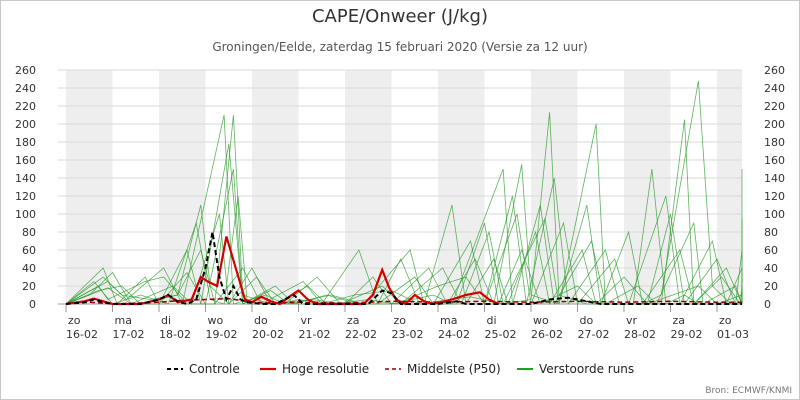 The height and width of the screenshot is (400, 800). I want to click on x-tick-date: 20-02, so click(268, 334).